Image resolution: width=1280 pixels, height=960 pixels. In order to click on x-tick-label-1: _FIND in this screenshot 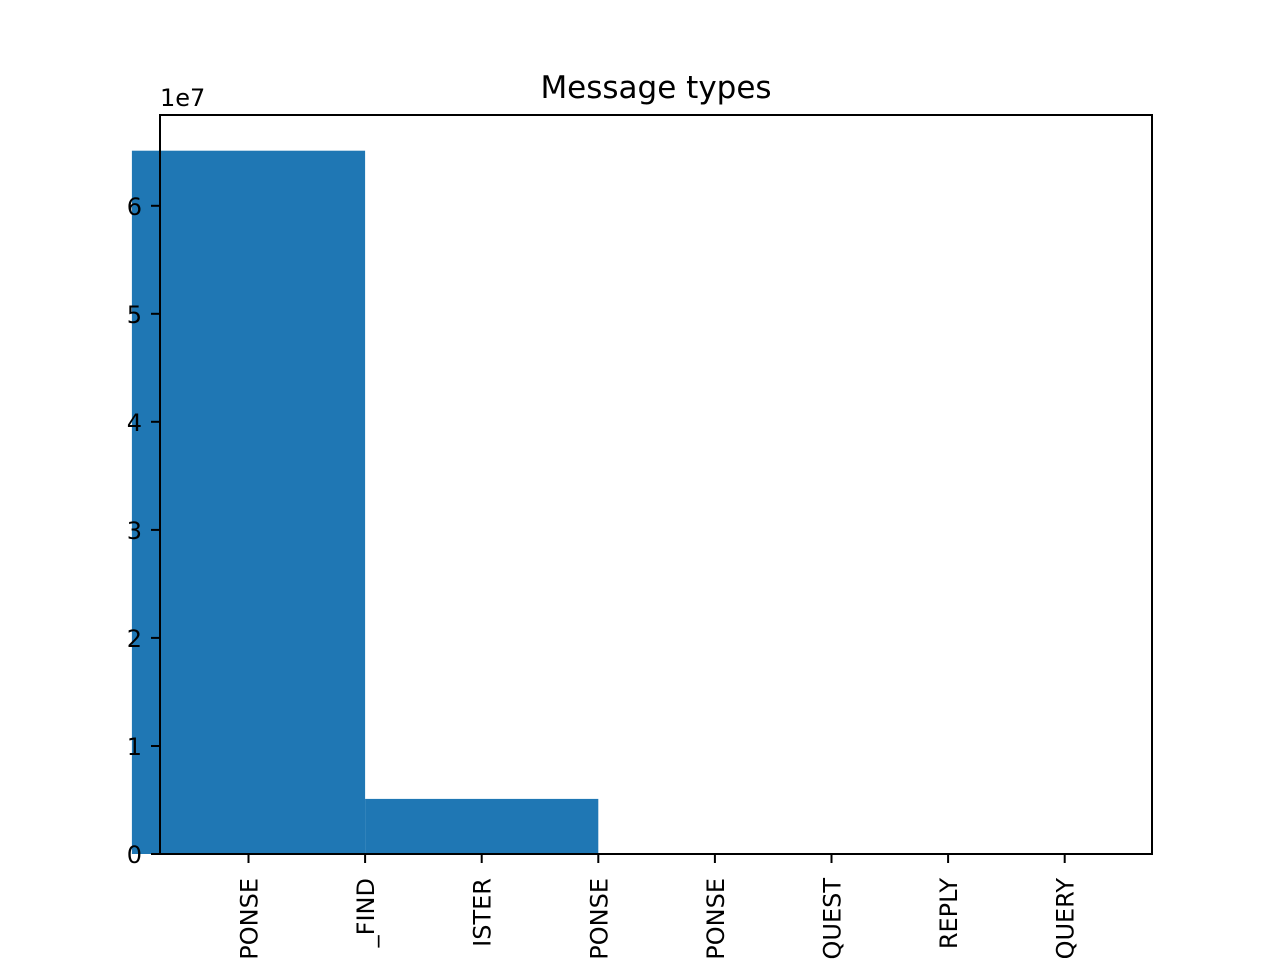, I will do `click(366, 913)`.